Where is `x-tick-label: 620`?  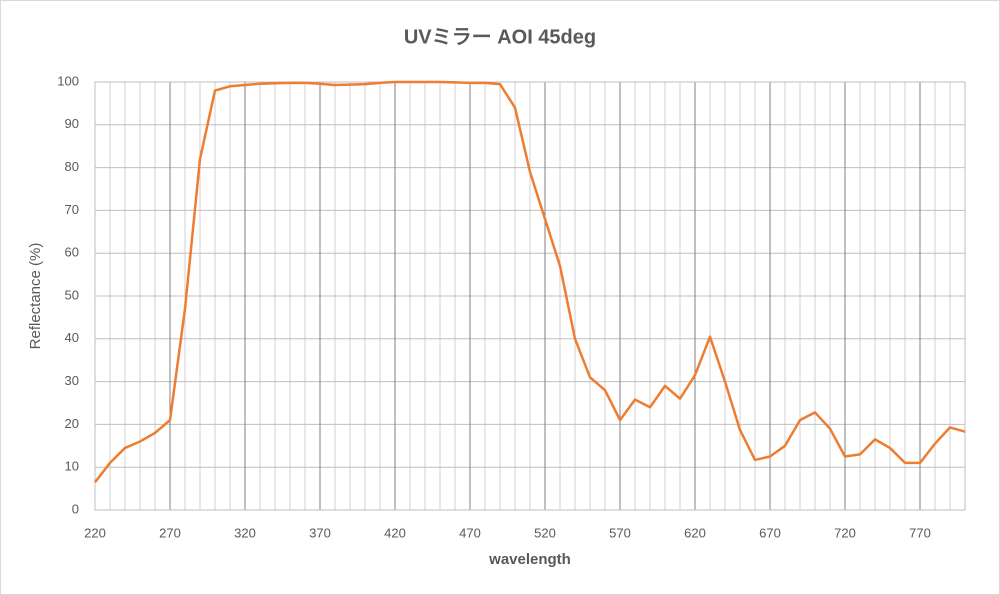 x-tick-label: 620 is located at coordinates (695, 532).